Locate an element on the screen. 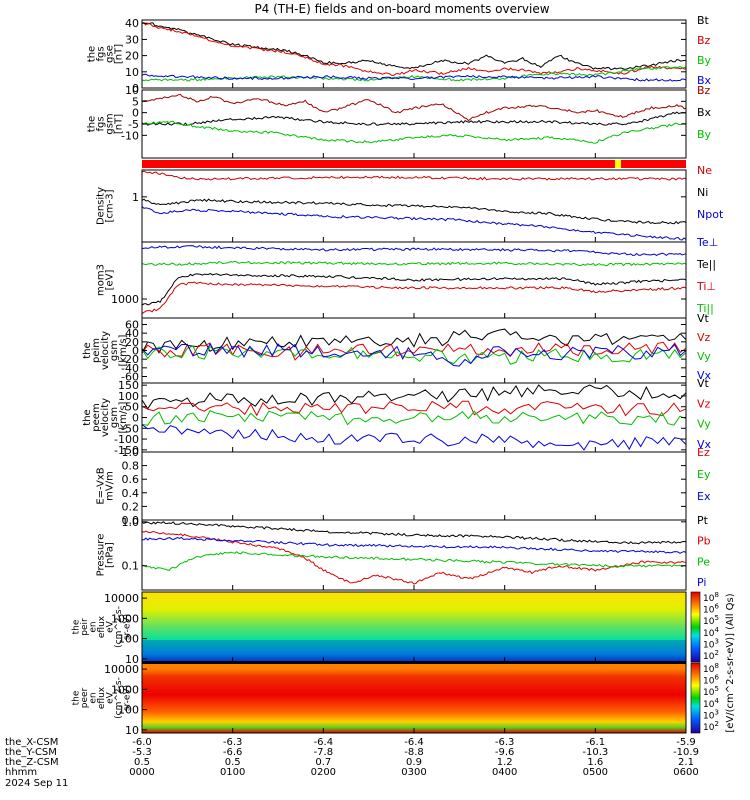  ion-spectrogram is located at coordinates (414, 627).